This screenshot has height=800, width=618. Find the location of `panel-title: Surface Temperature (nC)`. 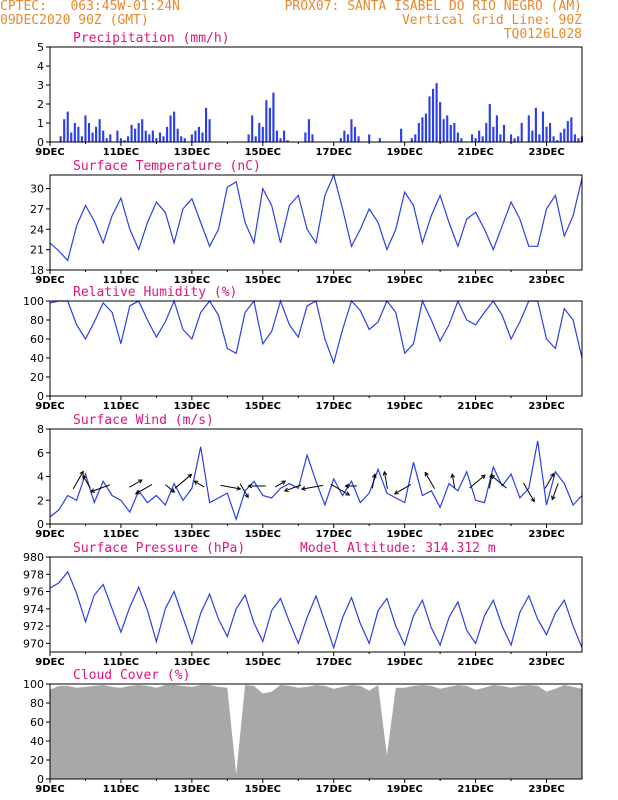

panel-title: Surface Temperature (nC) is located at coordinates (167, 166).